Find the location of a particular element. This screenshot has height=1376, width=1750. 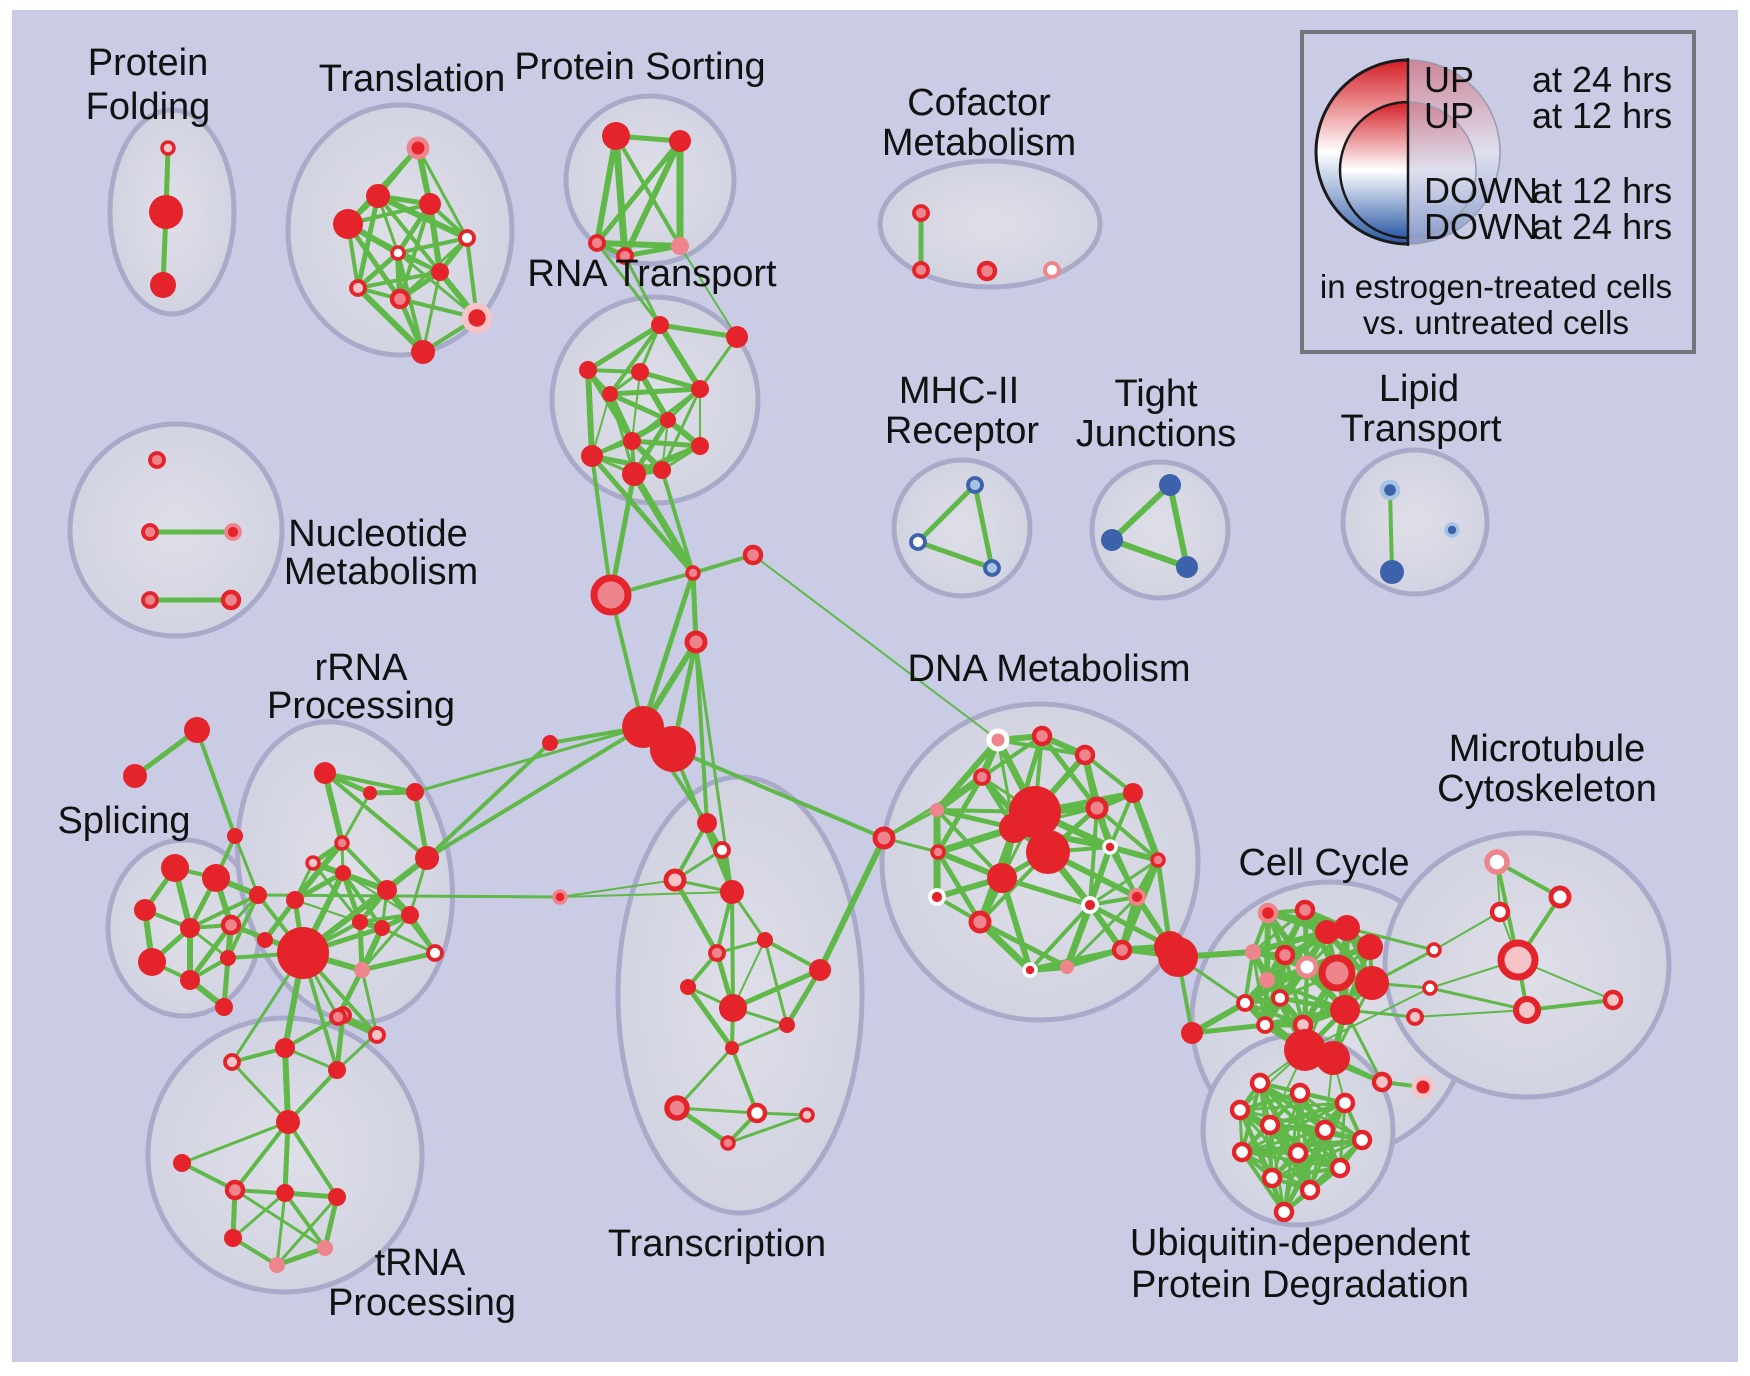

cluster-label-ps-0: Protein Sorting is located at coordinates (639, 67).